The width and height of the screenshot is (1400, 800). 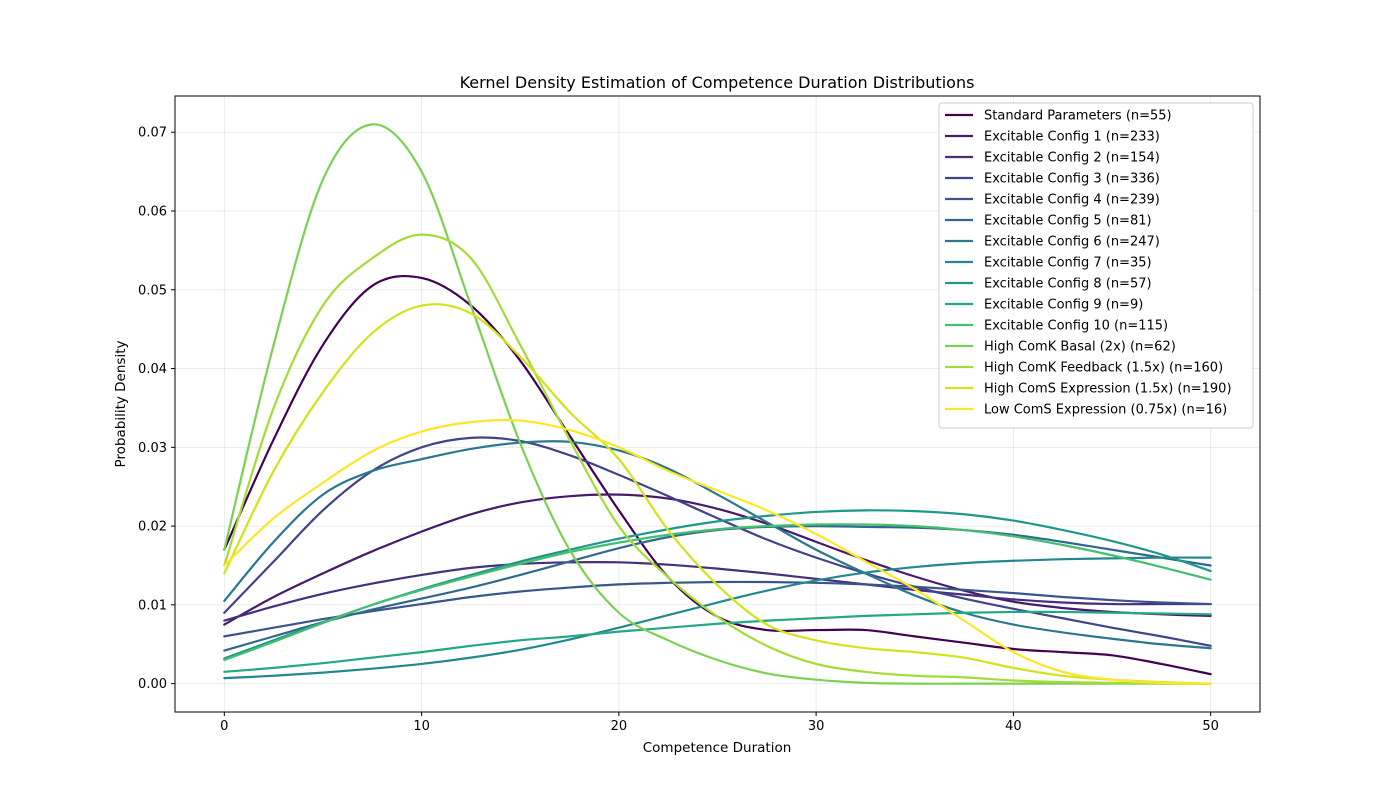 What do you see at coordinates (1210, 726) in the screenshot?
I see `x-tick-label: 50` at bounding box center [1210, 726].